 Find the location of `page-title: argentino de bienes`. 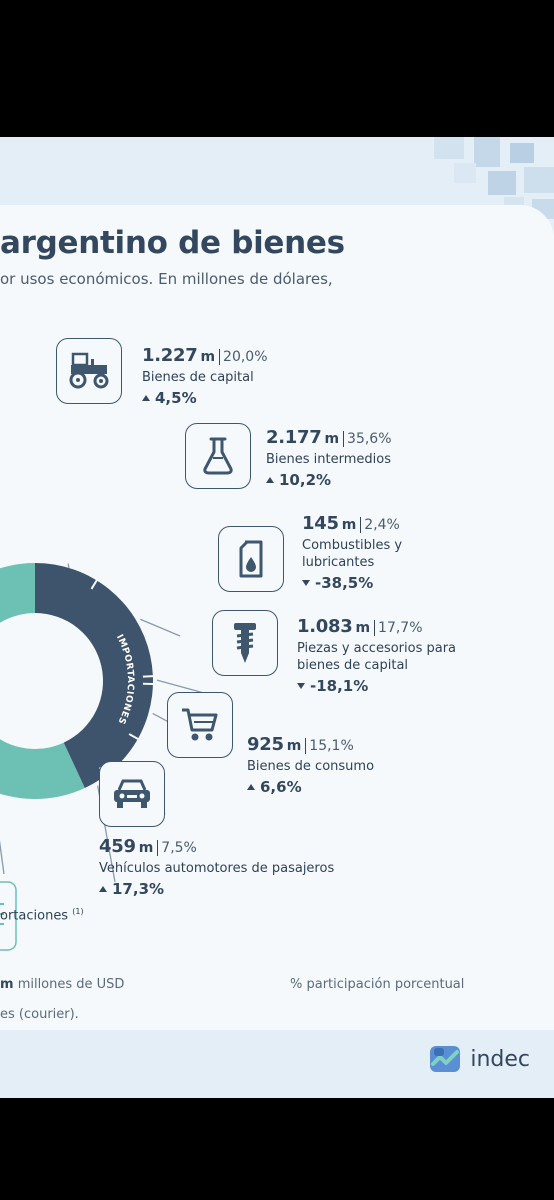

page-title: argentino de bienes is located at coordinates (172, 243).